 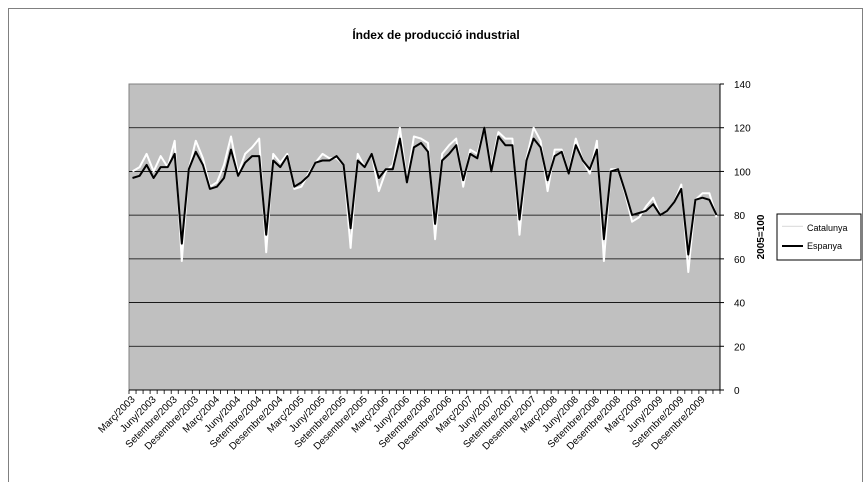 What do you see at coordinates (737, 391) in the screenshot?
I see `y-tick-label: 0` at bounding box center [737, 391].